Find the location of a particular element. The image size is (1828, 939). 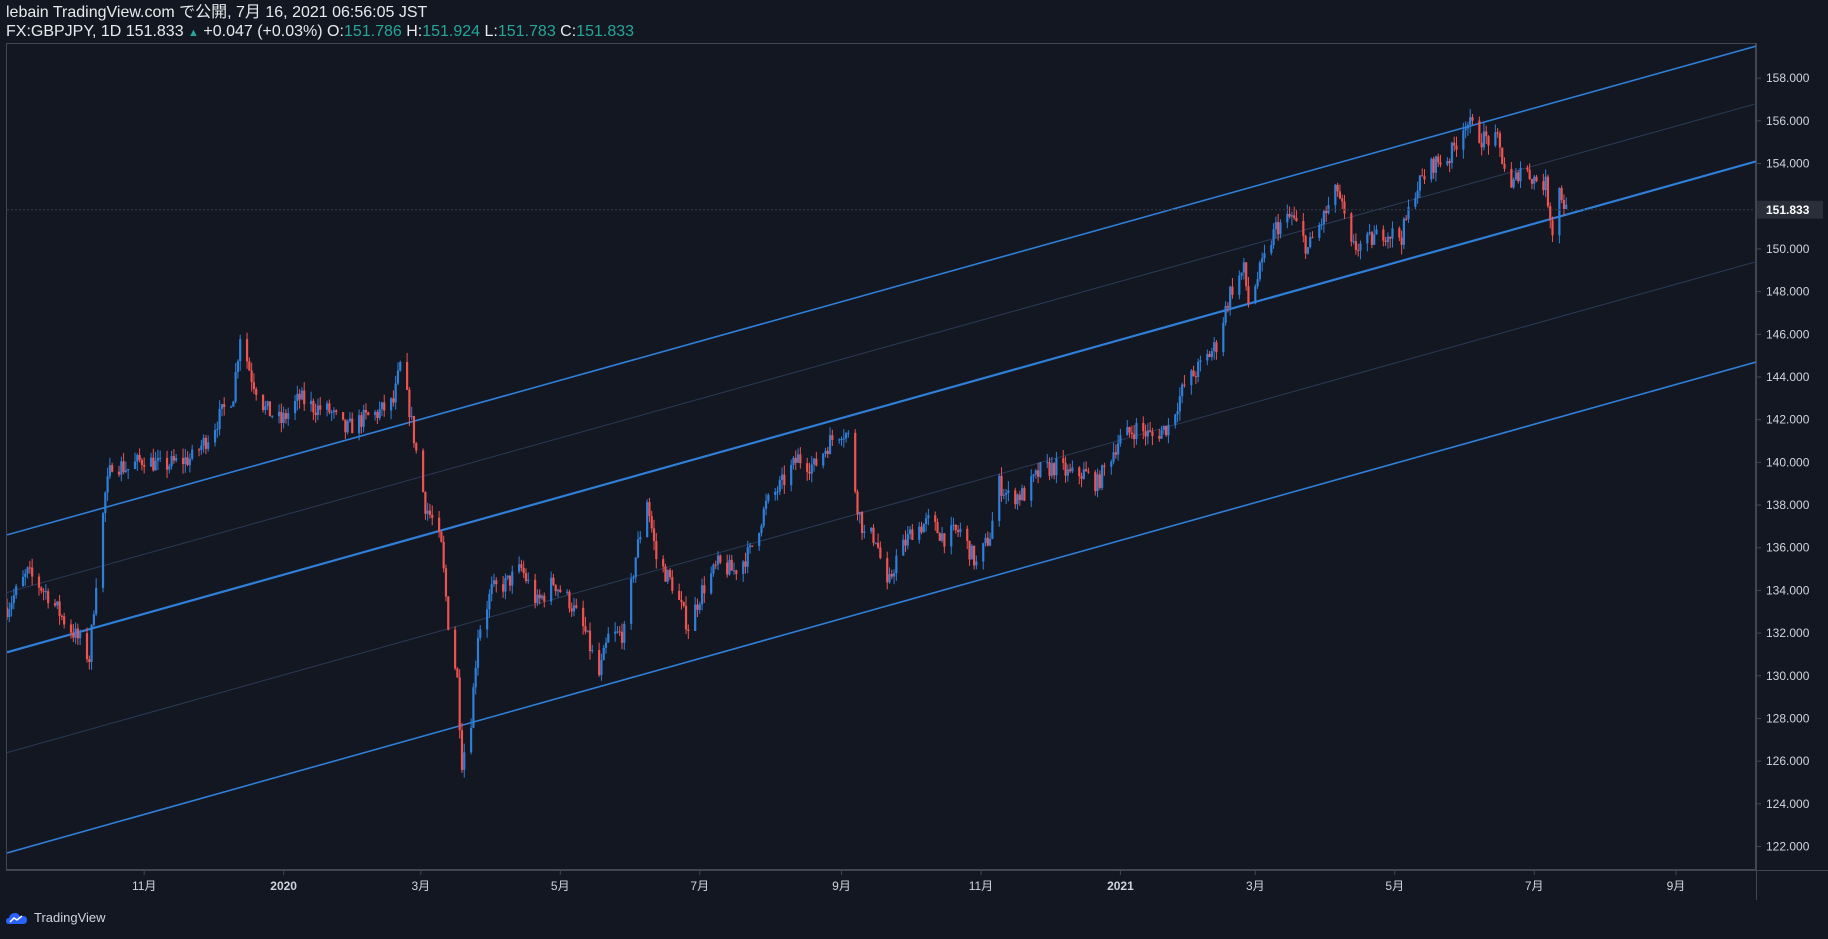

time-tick-label: 7月 is located at coordinates (699, 886).